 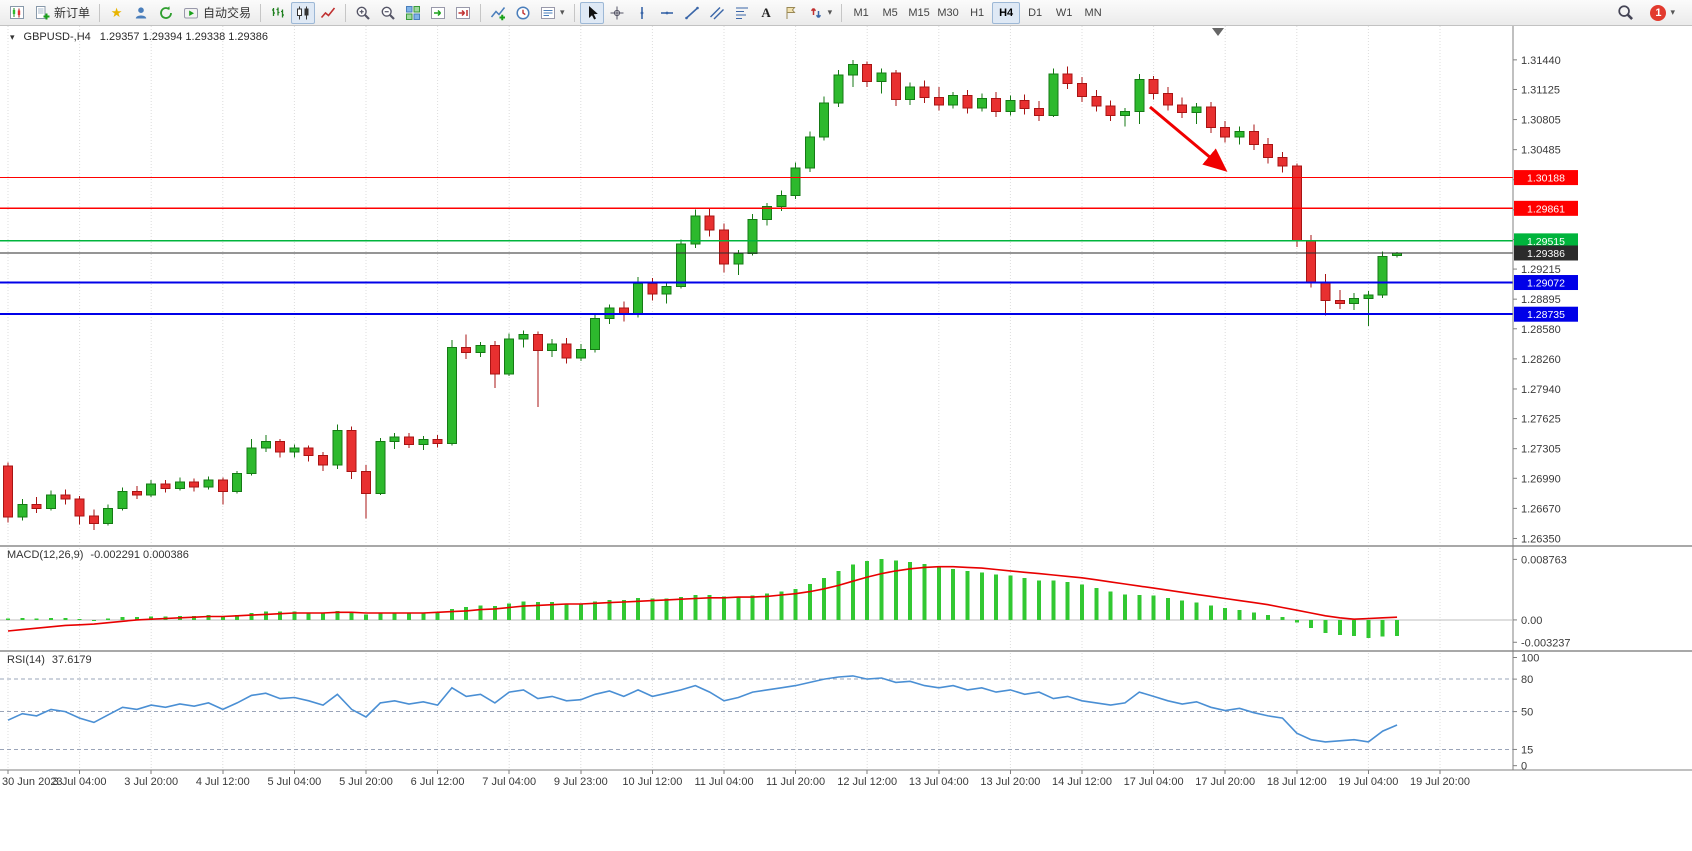 What do you see at coordinates (26, 660) in the screenshot?
I see `rsi-name: RSI(14)` at bounding box center [26, 660].